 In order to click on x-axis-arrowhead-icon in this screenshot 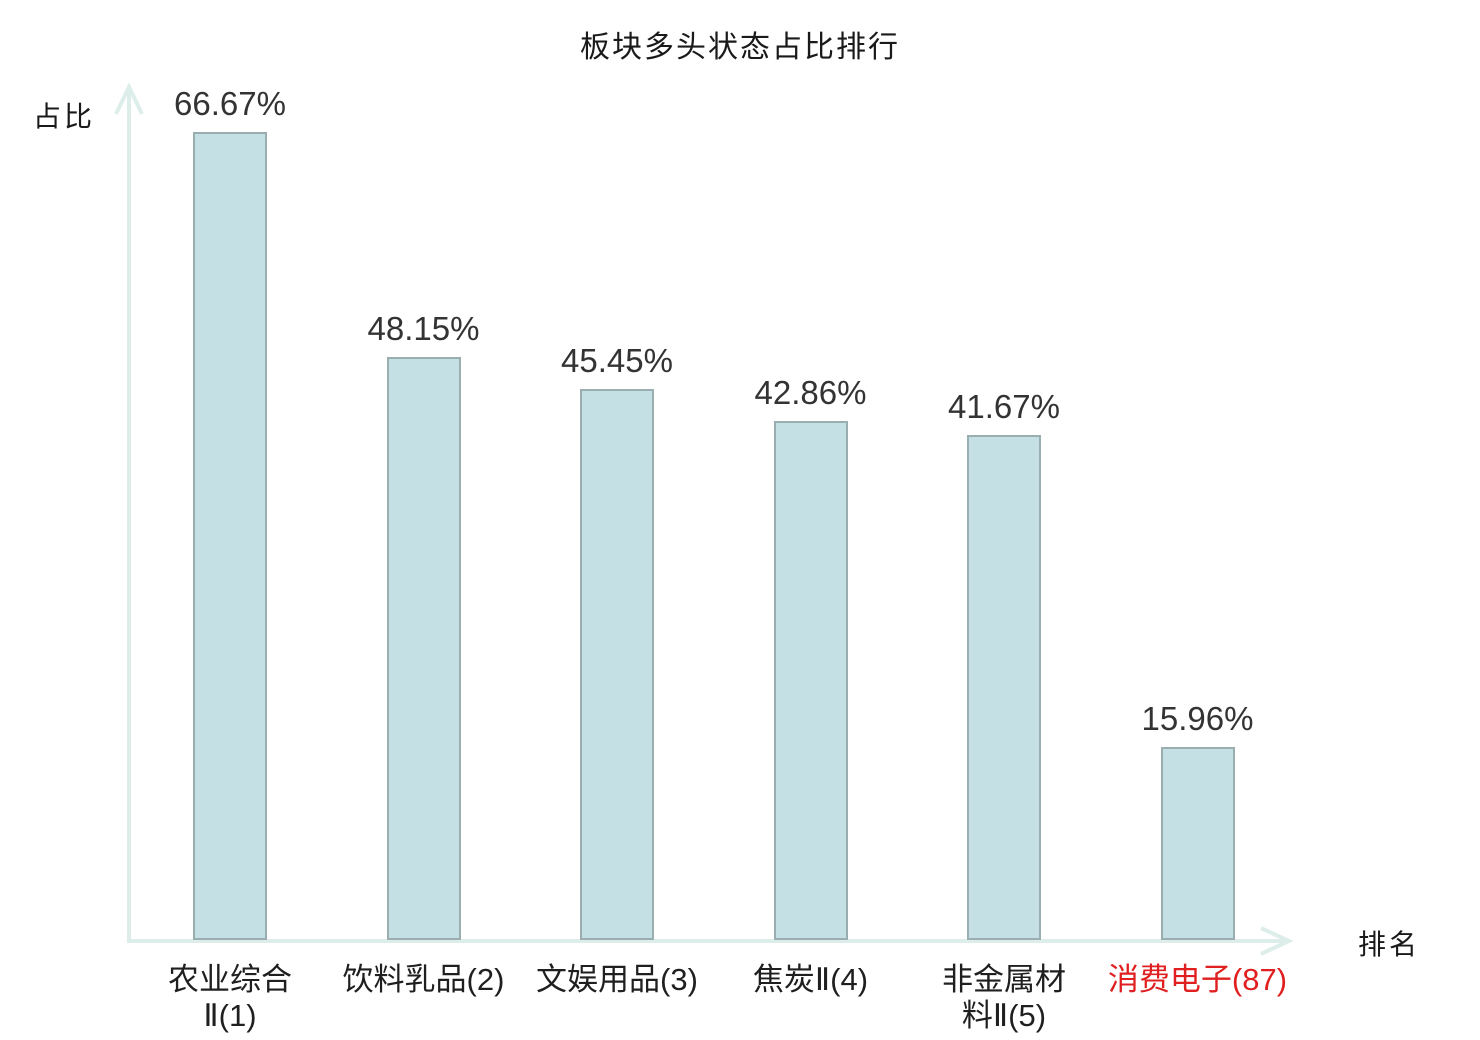, I will do `click(1277, 941)`.